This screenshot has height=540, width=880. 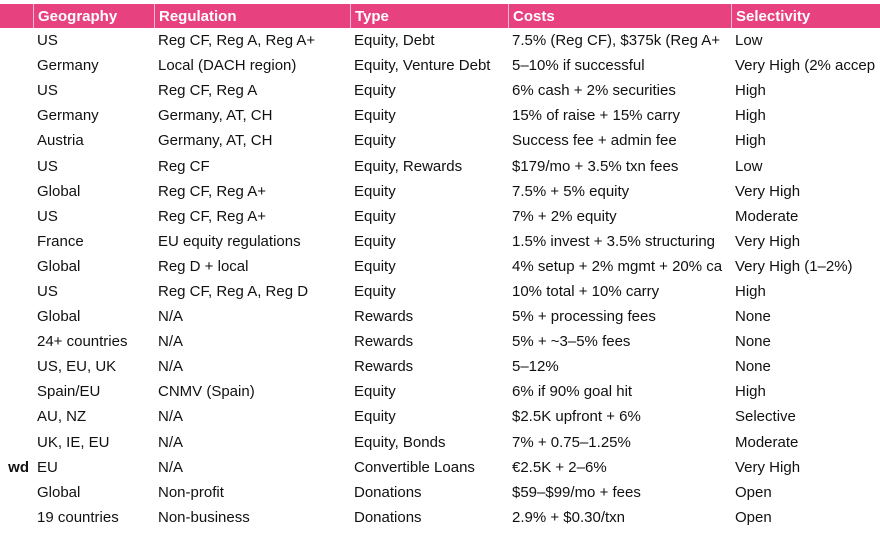 What do you see at coordinates (93, 442) in the screenshot?
I see `geography-cell: UK, IE, EU` at bounding box center [93, 442].